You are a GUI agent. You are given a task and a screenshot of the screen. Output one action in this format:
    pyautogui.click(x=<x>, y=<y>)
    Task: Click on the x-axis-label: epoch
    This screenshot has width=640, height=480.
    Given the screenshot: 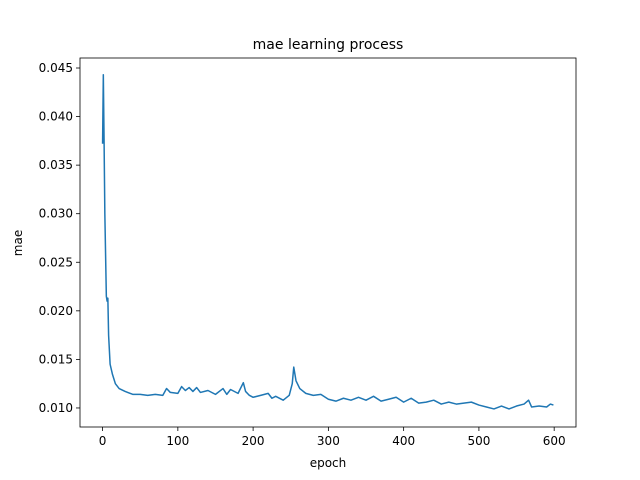 What is the action you would take?
    pyautogui.click(x=328, y=463)
    